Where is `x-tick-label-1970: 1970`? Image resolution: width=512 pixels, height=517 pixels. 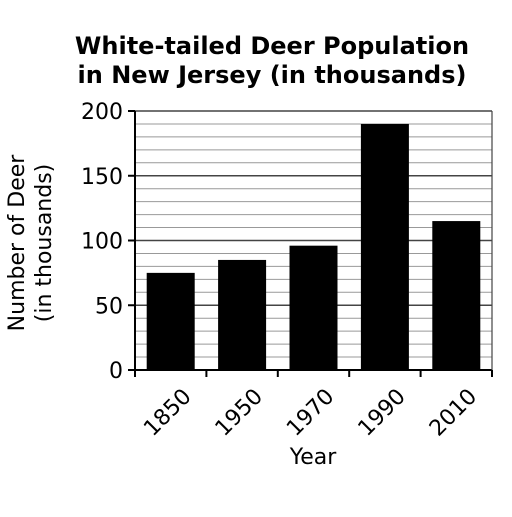
x-tick-label-1970: 1970 is located at coordinates (310, 412).